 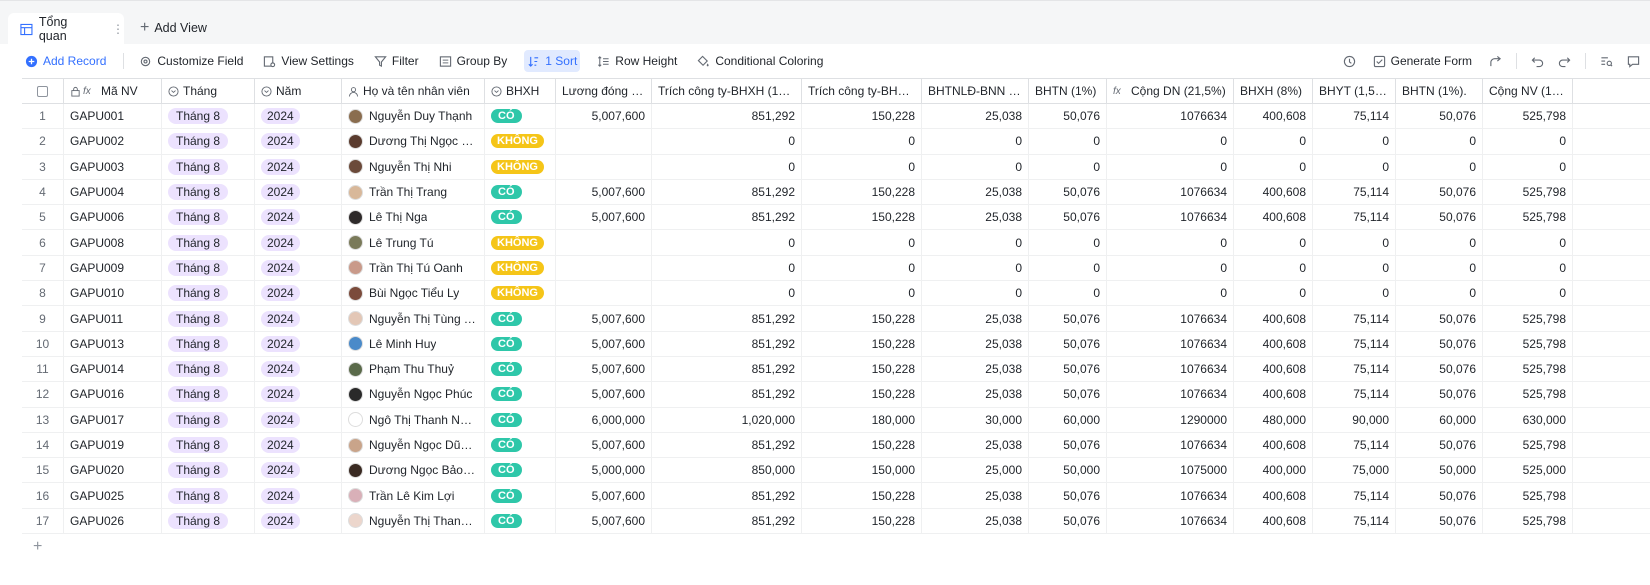 I want to click on cell-c4: 60,000, so click(x=1068, y=419).